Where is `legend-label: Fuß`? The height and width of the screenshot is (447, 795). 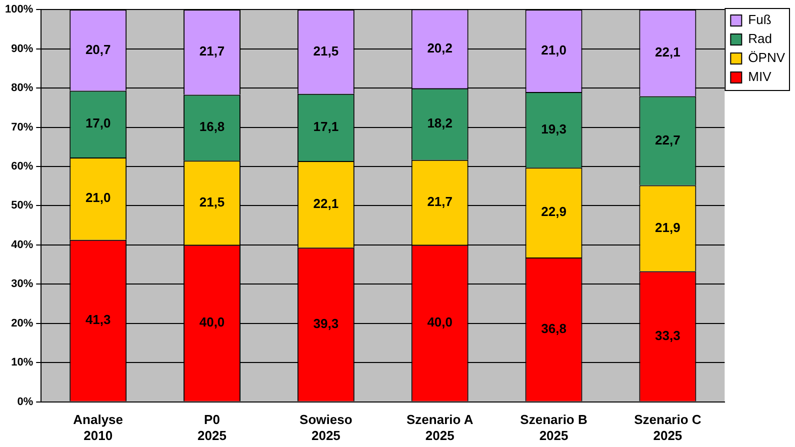 legend-label: Fuß is located at coordinates (760, 20).